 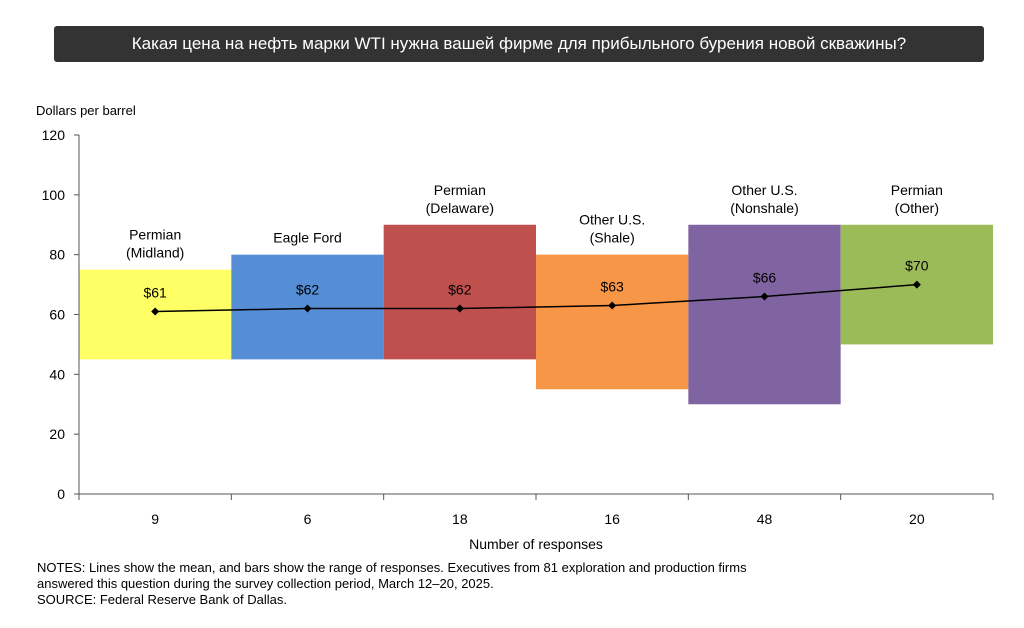 I want to click on y-tick-label-3: 60, so click(x=57, y=315).